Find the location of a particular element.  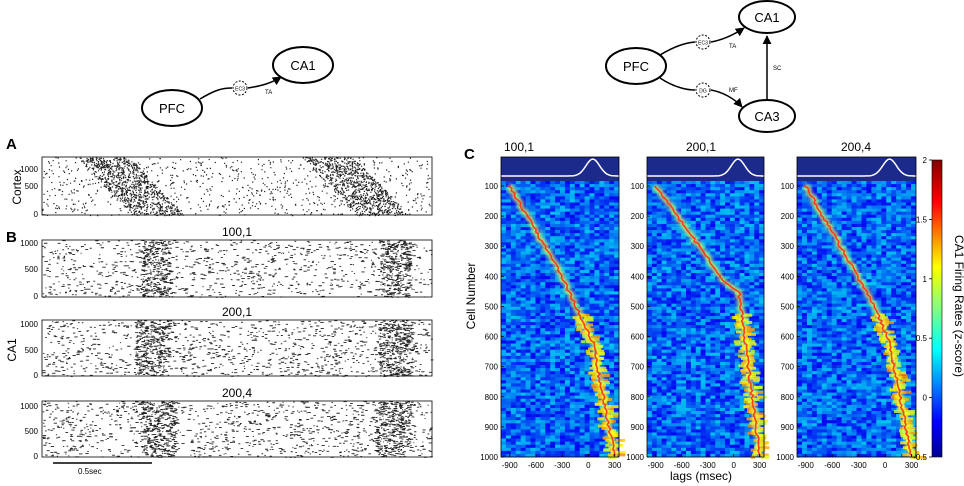

colorbar-tick: -0.5 is located at coordinates (920, 457).